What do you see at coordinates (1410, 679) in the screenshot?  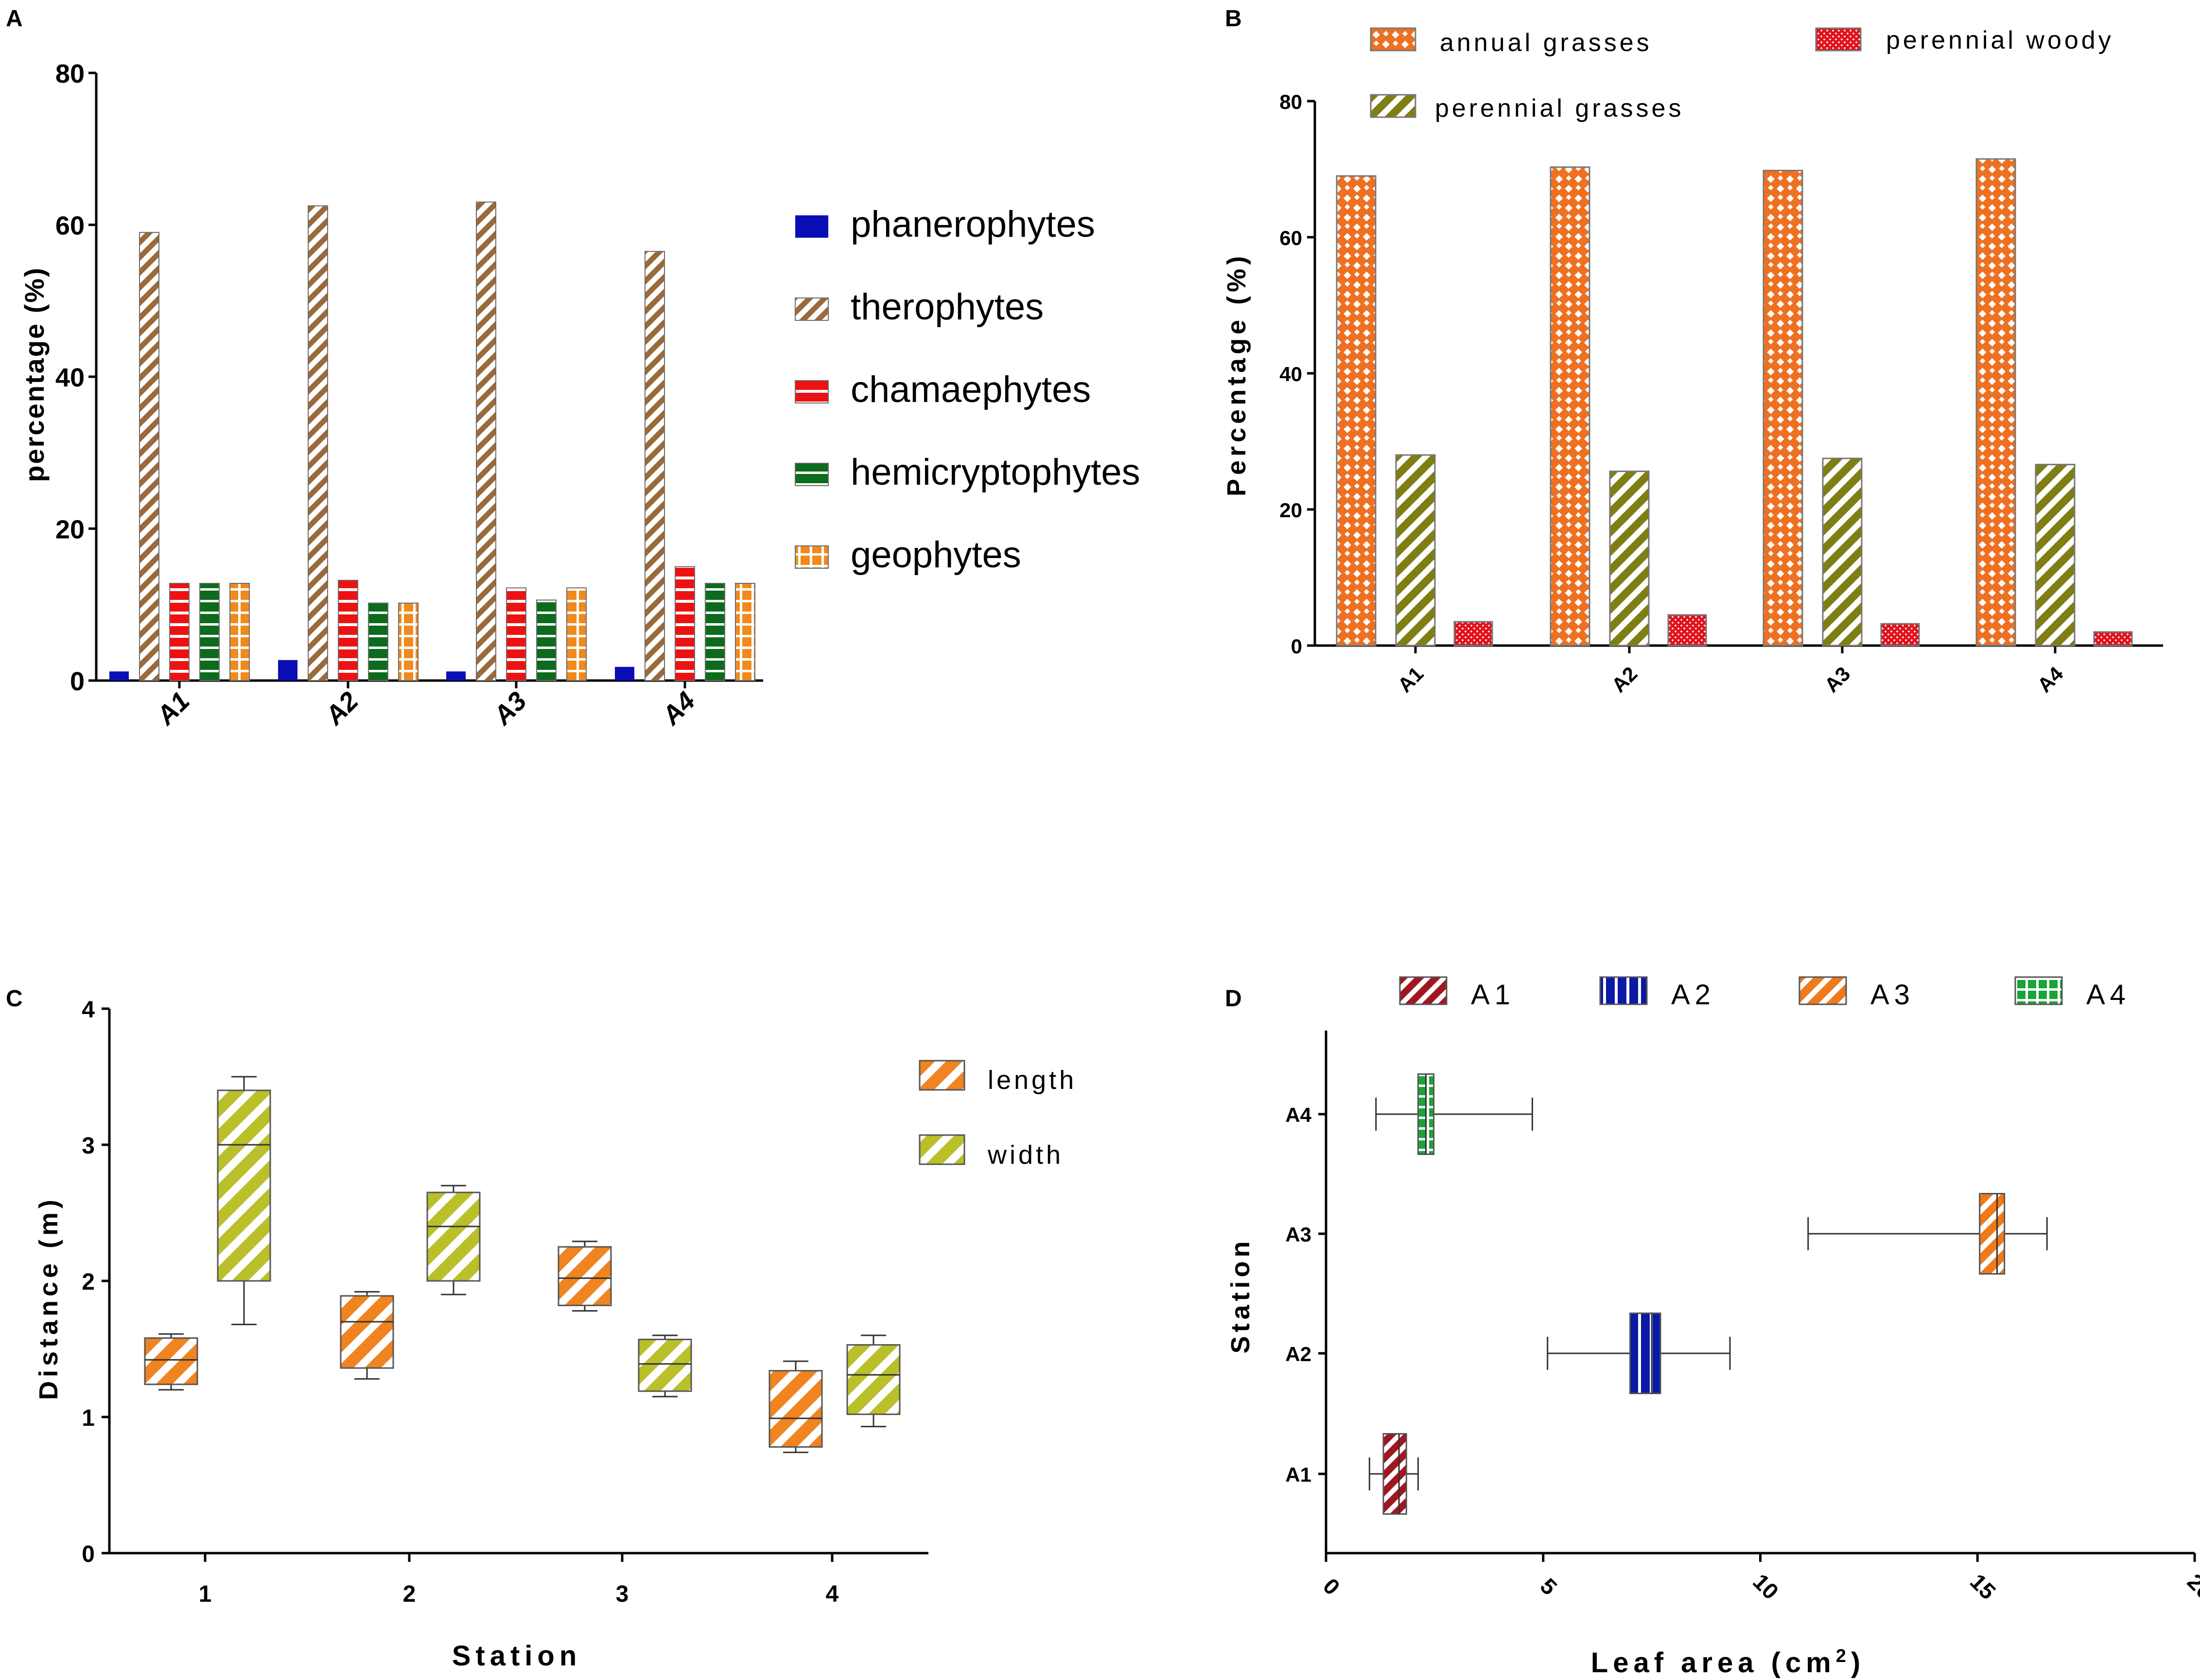 I see `panel-b-x-tick-label: A1` at bounding box center [1410, 679].